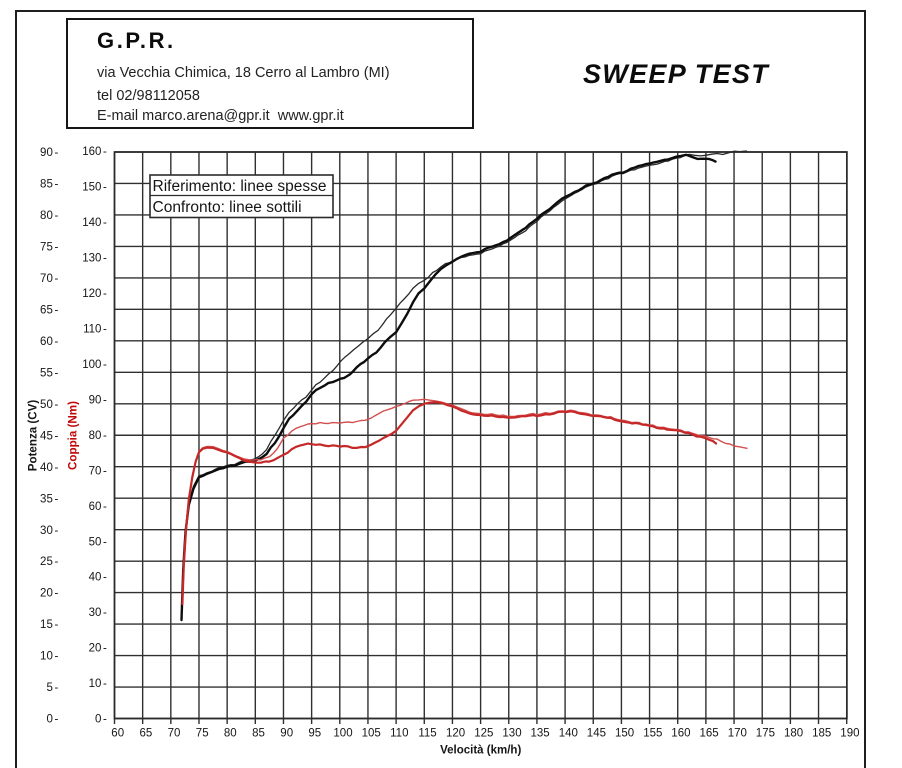 This screenshot has width=902, height=768. I want to click on svg-text: 65-, so click(49, 311).